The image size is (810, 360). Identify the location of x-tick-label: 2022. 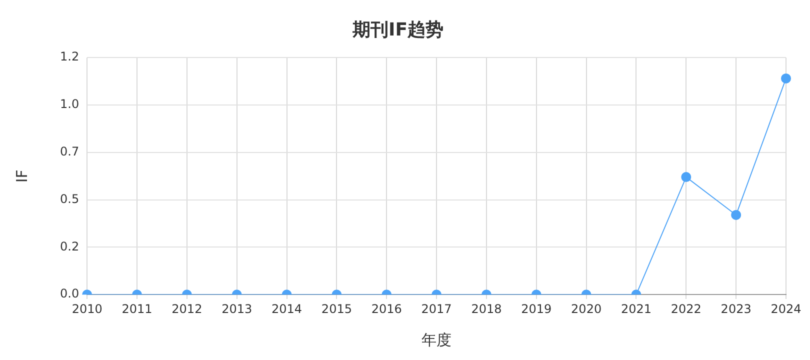
(686, 309).